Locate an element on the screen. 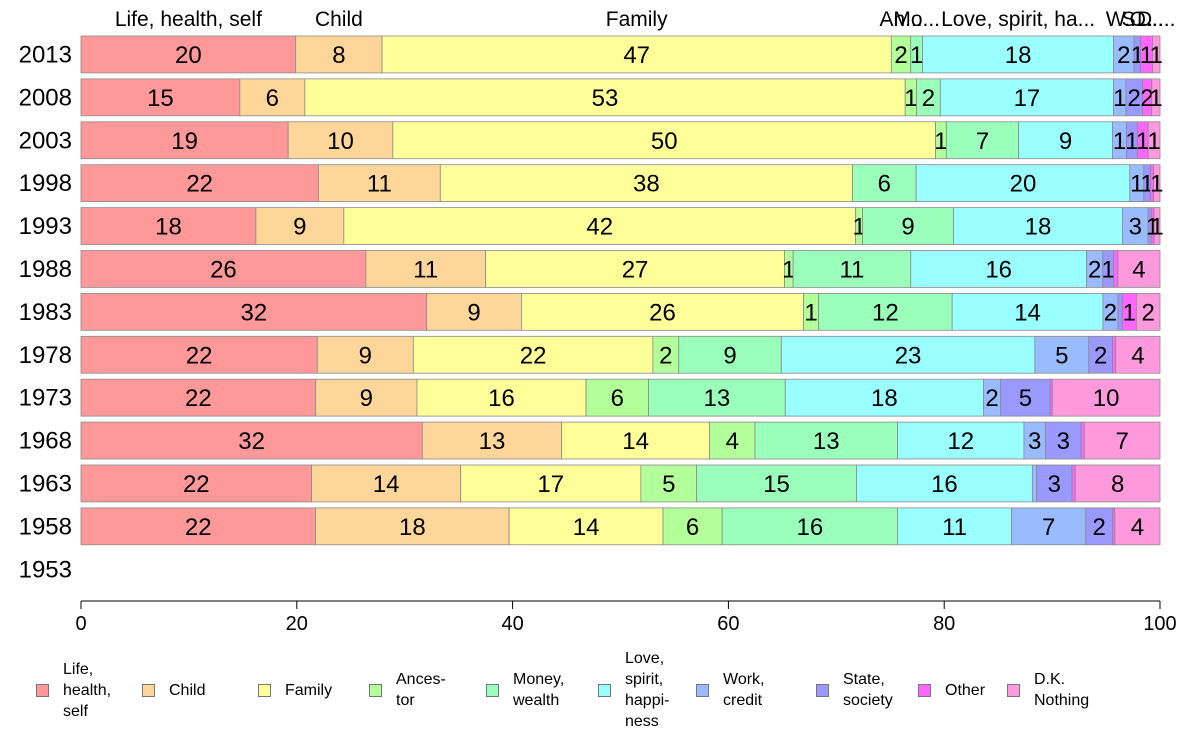 Image resolution: width=1188 pixels, height=736 pixels. data-label: 17 is located at coordinates (550, 484).